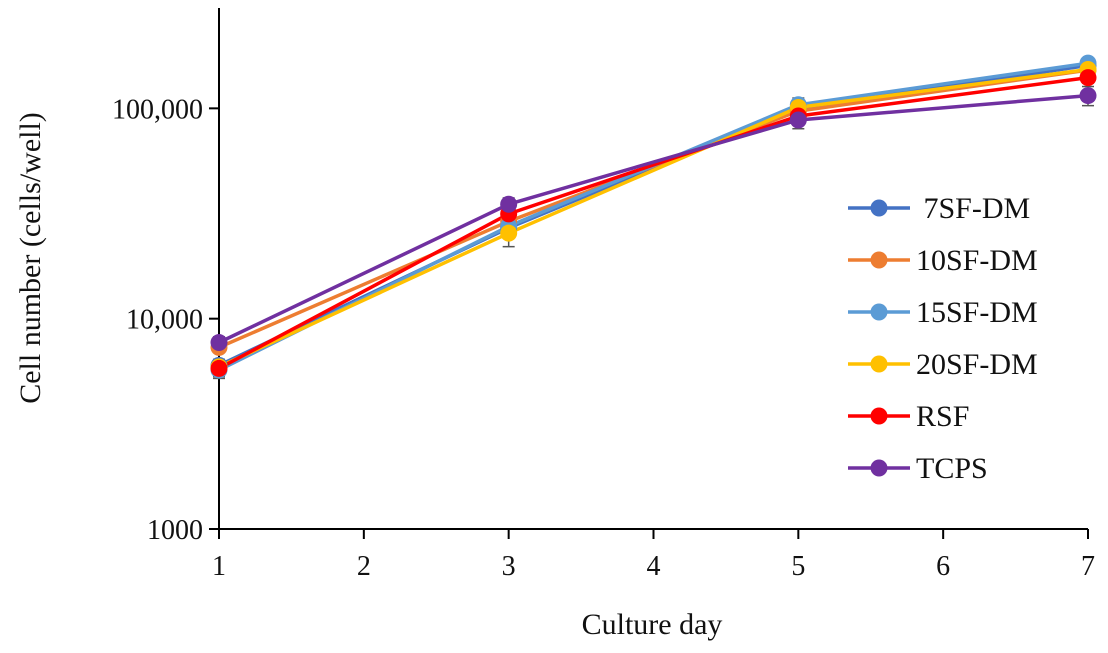 The image size is (1108, 653). I want to click on legend-label: 10SF-DM, so click(977, 260).